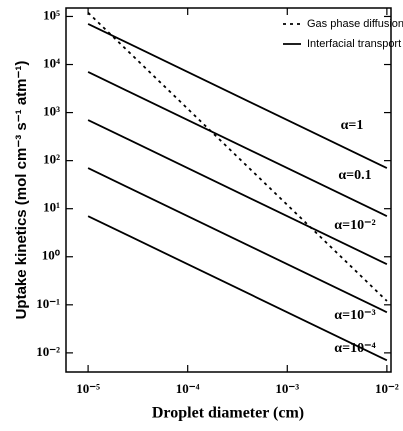 The width and height of the screenshot is (403, 431). I want to click on y-tick-label: 10¹, so click(51, 207).